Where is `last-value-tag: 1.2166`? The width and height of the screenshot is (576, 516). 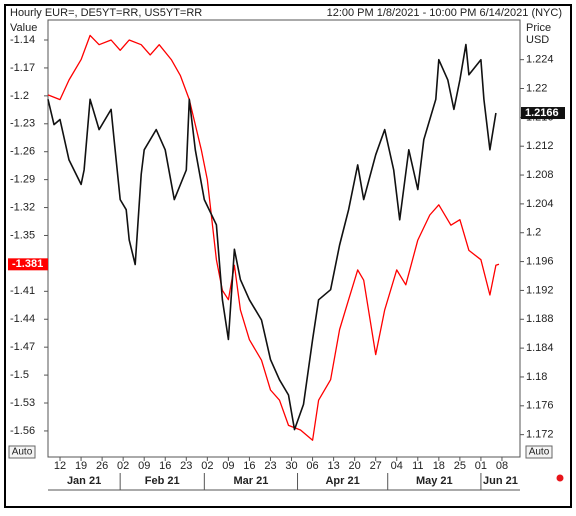 last-value-tag: 1.2166 is located at coordinates (543, 113).